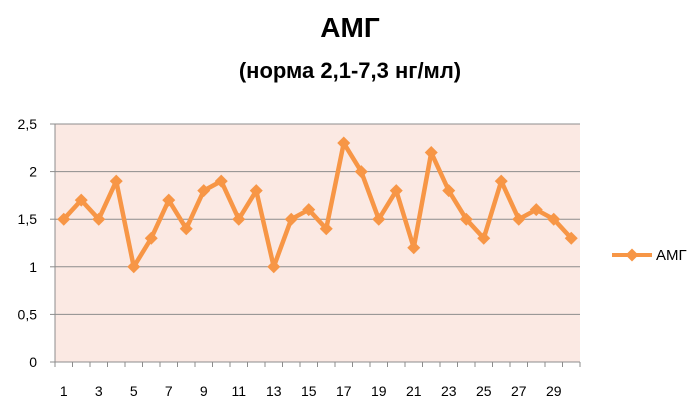 This screenshot has width=700, height=412. Describe the element at coordinates (28, 314) in the screenshot. I see `y-tick-label: 0,5` at that location.